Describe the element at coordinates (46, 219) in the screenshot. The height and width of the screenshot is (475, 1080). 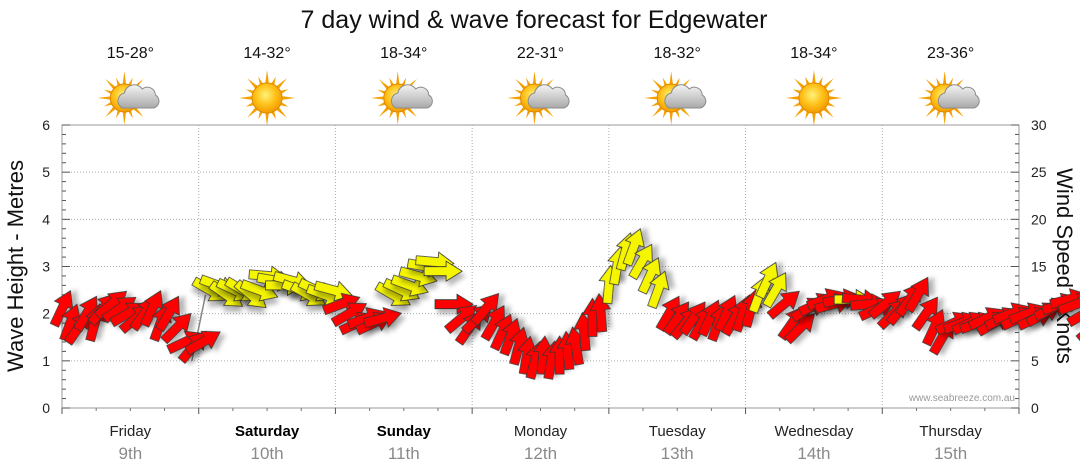
I see `y-axis-left-tick-label: 4` at that location.